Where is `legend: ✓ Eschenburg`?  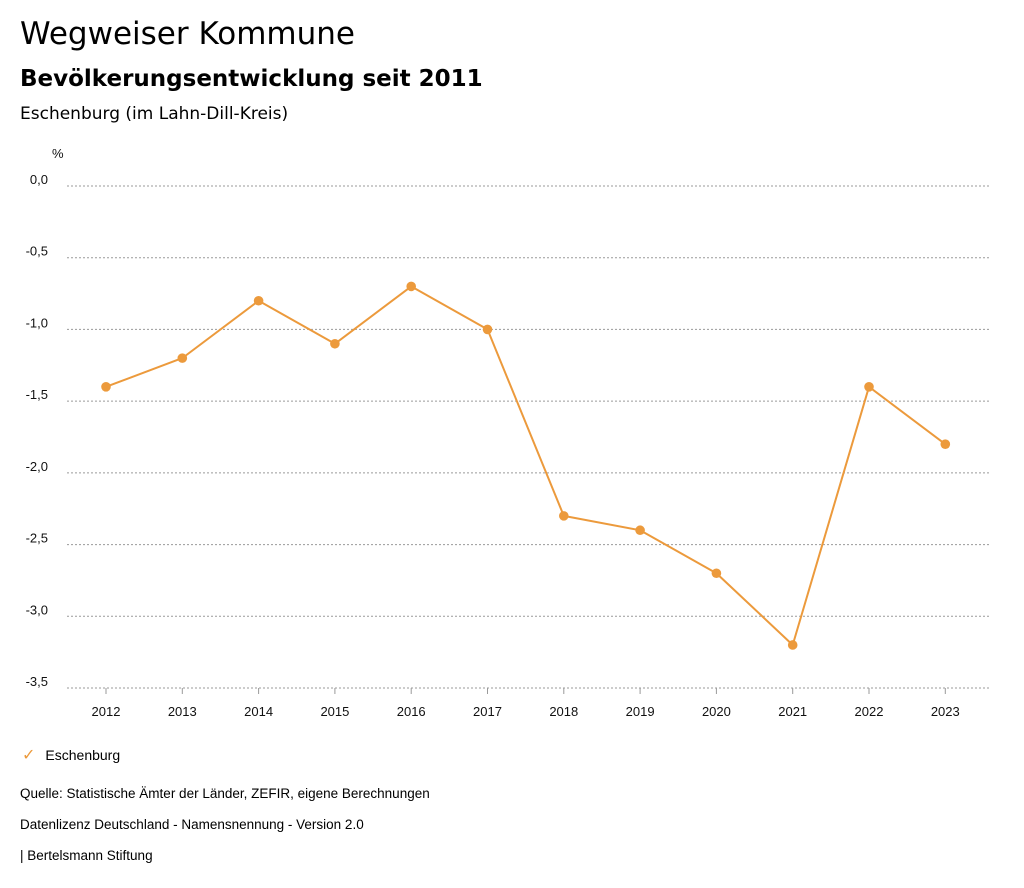
legend: ✓ Eschenburg is located at coordinates (71, 755).